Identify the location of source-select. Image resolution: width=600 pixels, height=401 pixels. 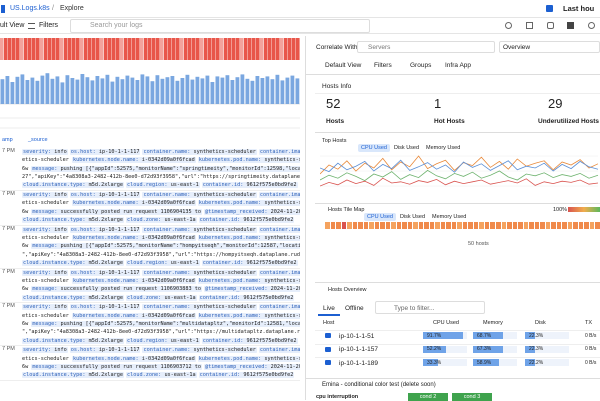
(426, 47).